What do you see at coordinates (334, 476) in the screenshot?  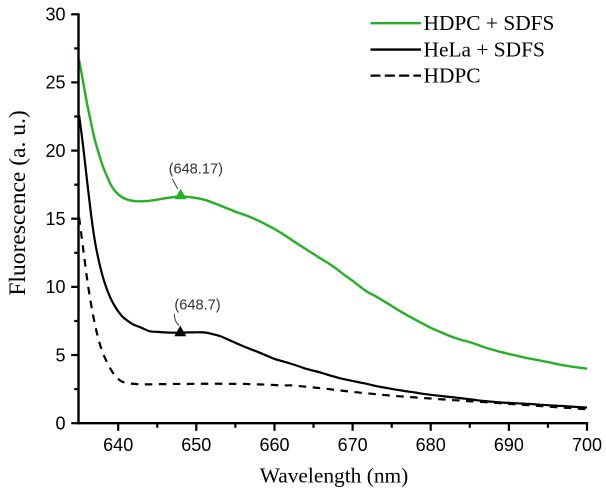 I see `svg-text: Wavelength (nm)` at bounding box center [334, 476].